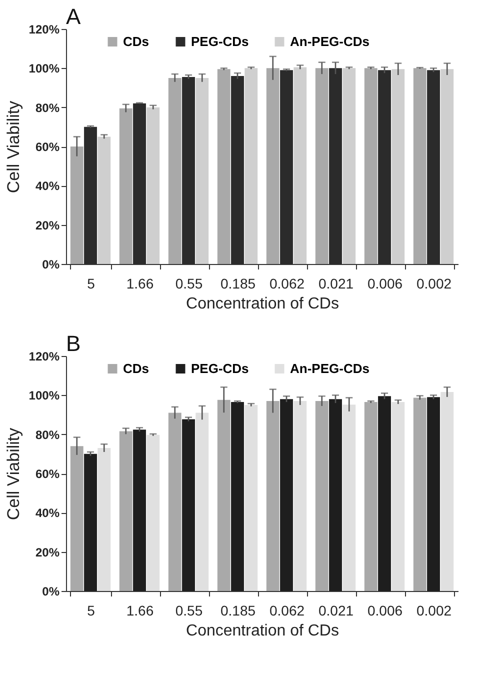 This screenshot has height=695, width=500. What do you see at coordinates (73, 16) in the screenshot?
I see `chart-title: A` at bounding box center [73, 16].